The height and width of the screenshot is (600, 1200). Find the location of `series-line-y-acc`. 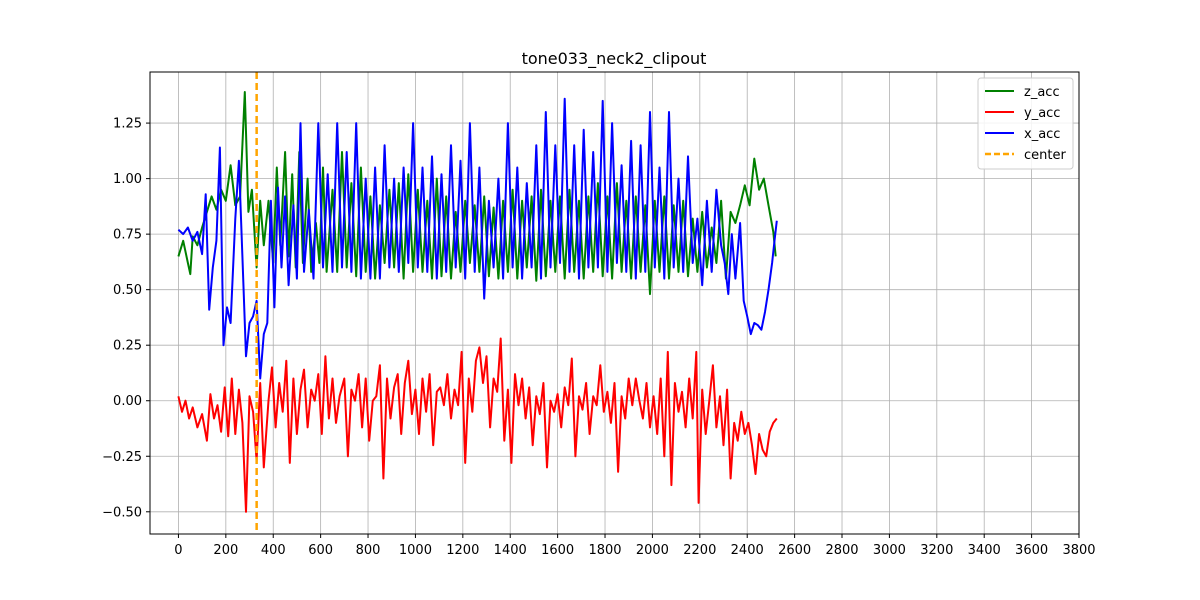

series-line-y-acc is located at coordinates (477, 425).